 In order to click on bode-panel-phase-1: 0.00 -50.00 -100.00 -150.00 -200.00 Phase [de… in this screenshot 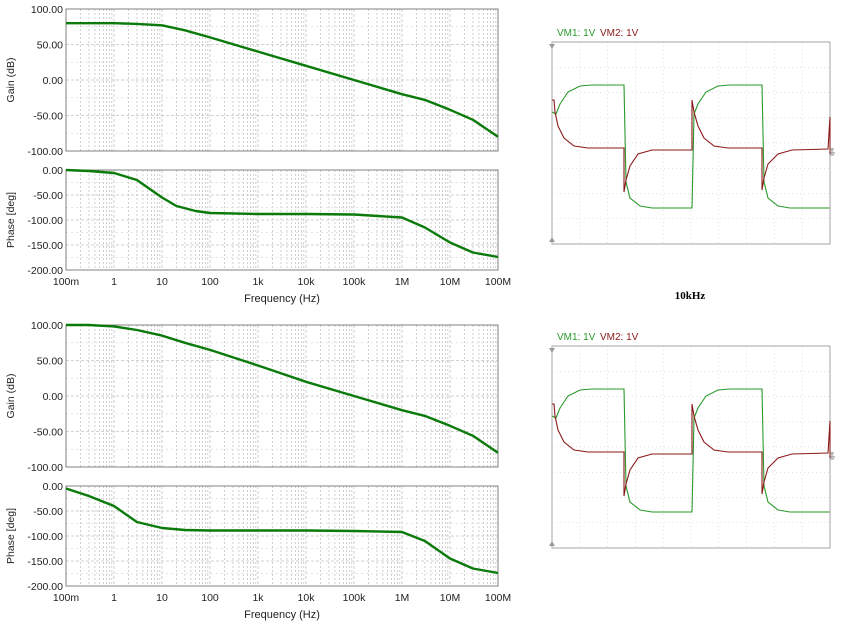, I will do `click(258, 235)`.